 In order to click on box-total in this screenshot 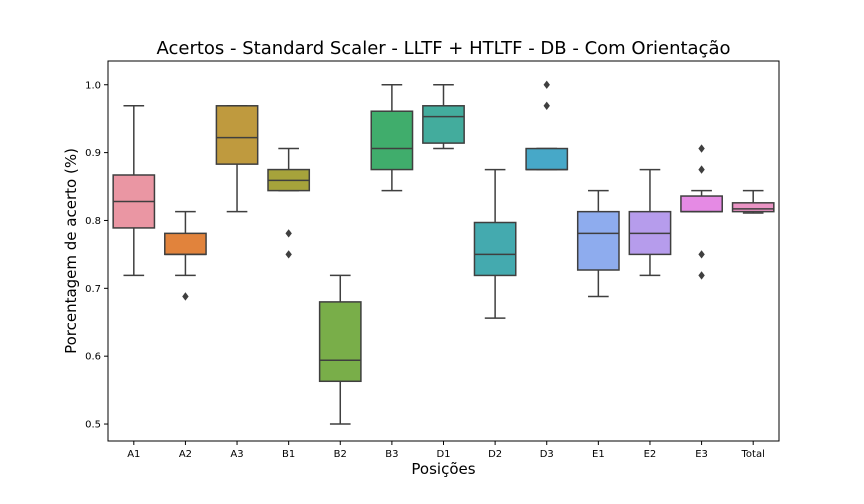, I will do `click(753, 201)`.